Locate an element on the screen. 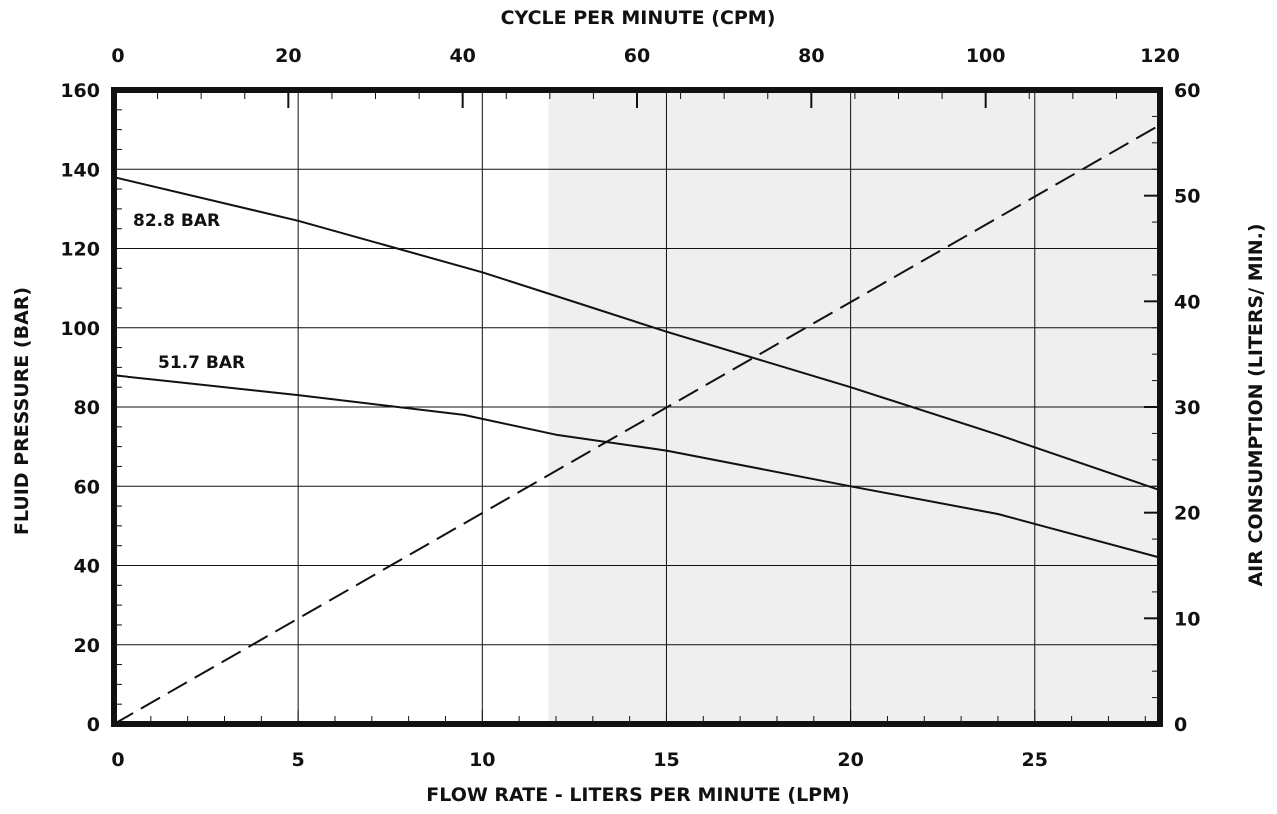 Image resolution: width=1277 pixels, height=814 pixels. x-tick-label-15: 15 is located at coordinates (666, 760).